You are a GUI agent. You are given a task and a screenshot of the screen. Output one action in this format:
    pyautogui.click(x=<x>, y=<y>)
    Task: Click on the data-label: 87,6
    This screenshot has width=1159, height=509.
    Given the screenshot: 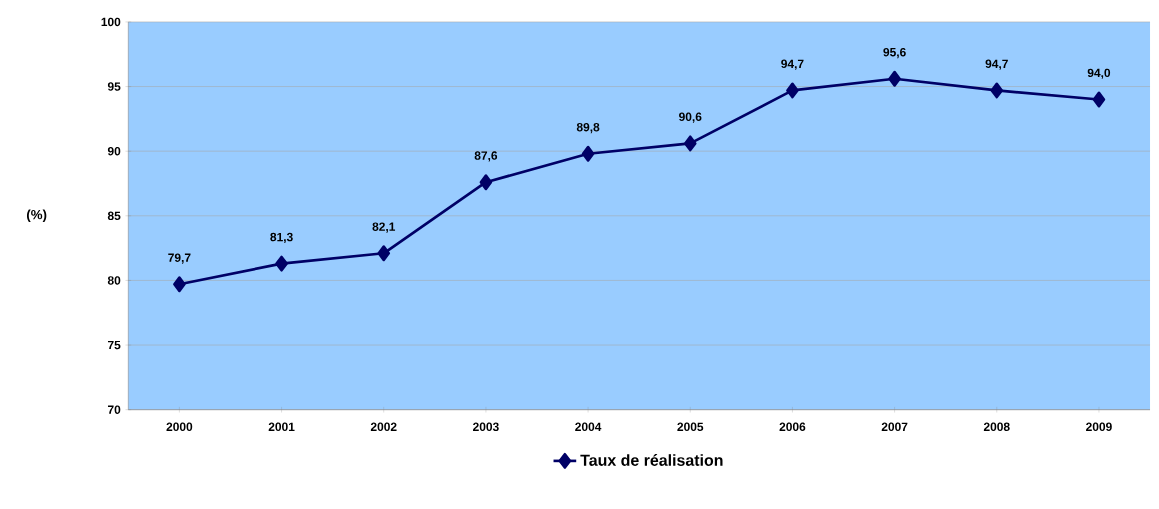 What is the action you would take?
    pyautogui.click(x=486, y=156)
    